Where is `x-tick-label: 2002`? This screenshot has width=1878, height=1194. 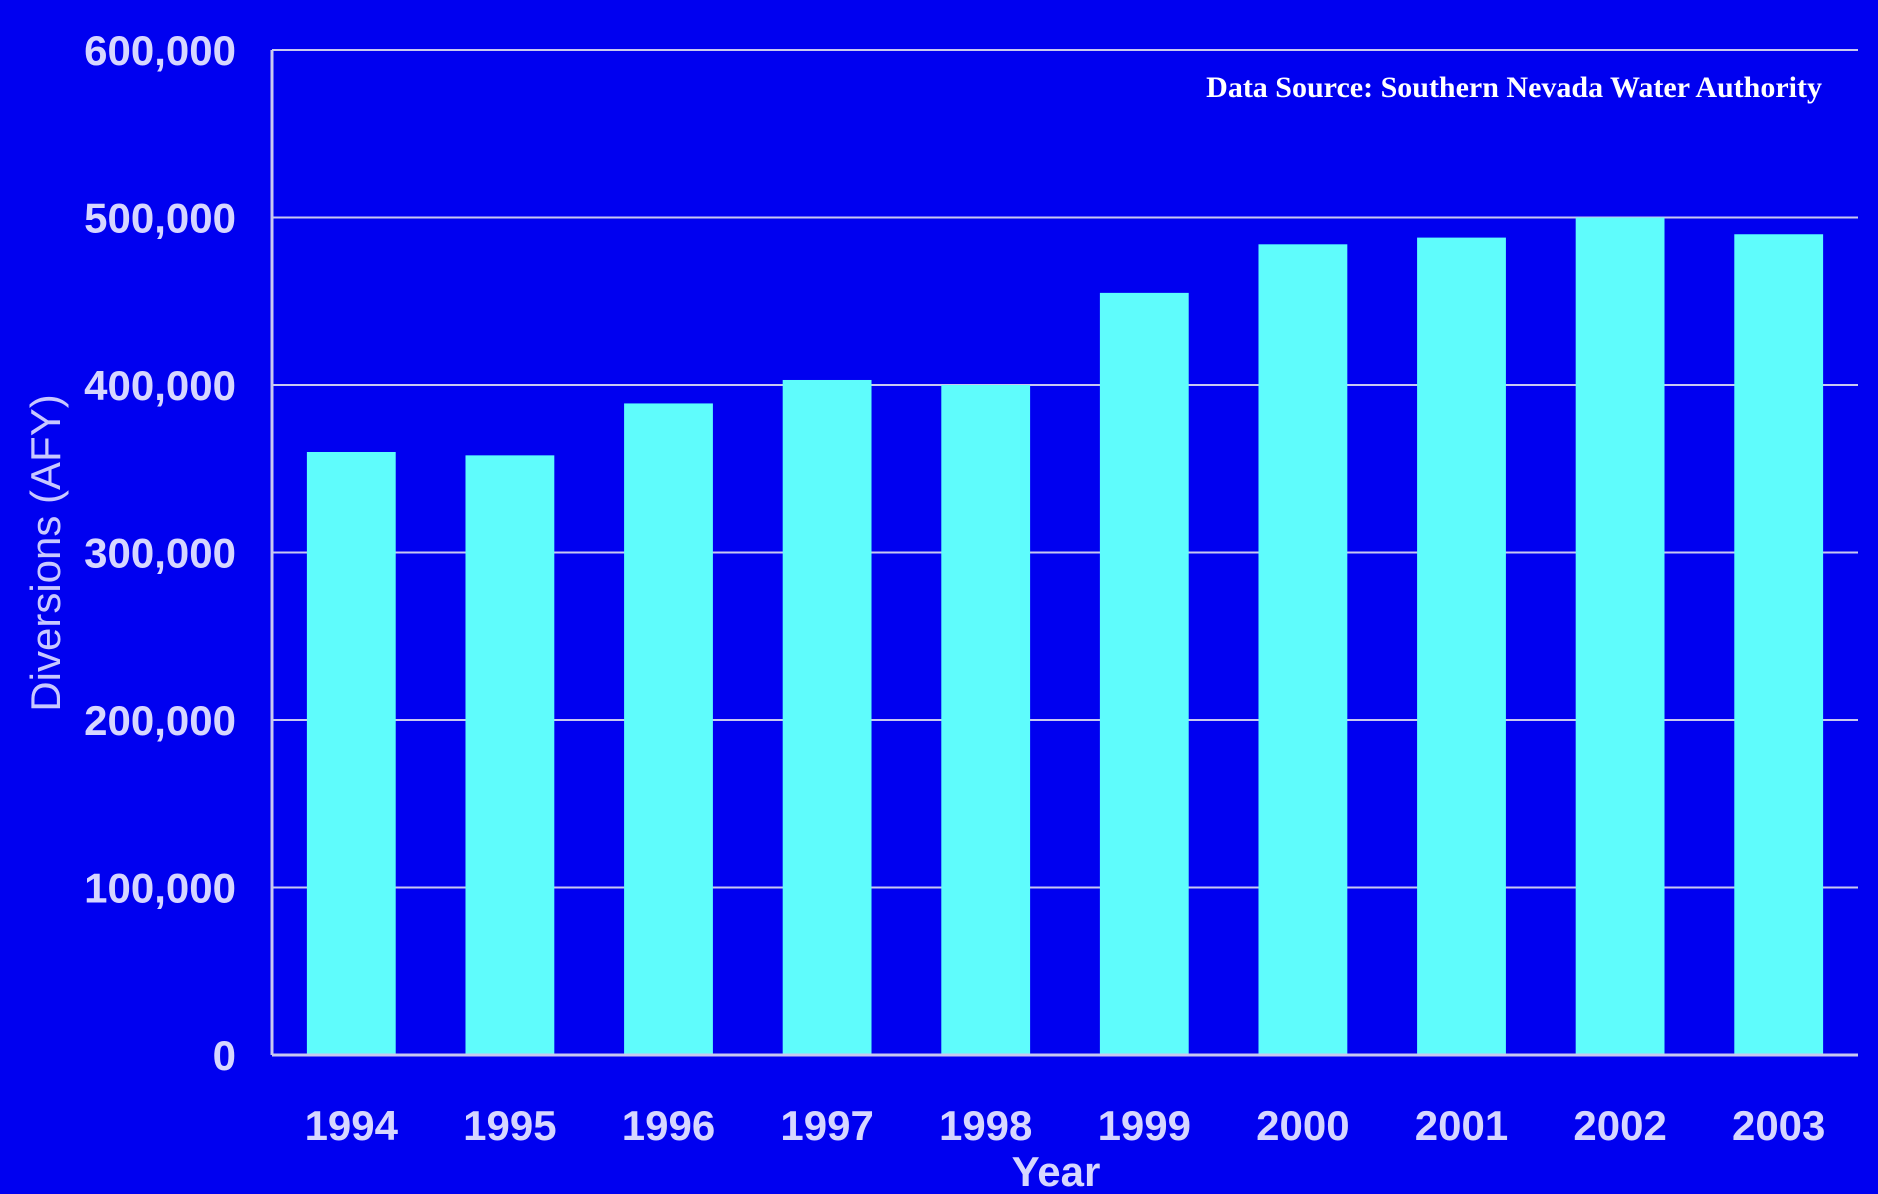
x-tick-label: 2002 is located at coordinates (1619, 1125).